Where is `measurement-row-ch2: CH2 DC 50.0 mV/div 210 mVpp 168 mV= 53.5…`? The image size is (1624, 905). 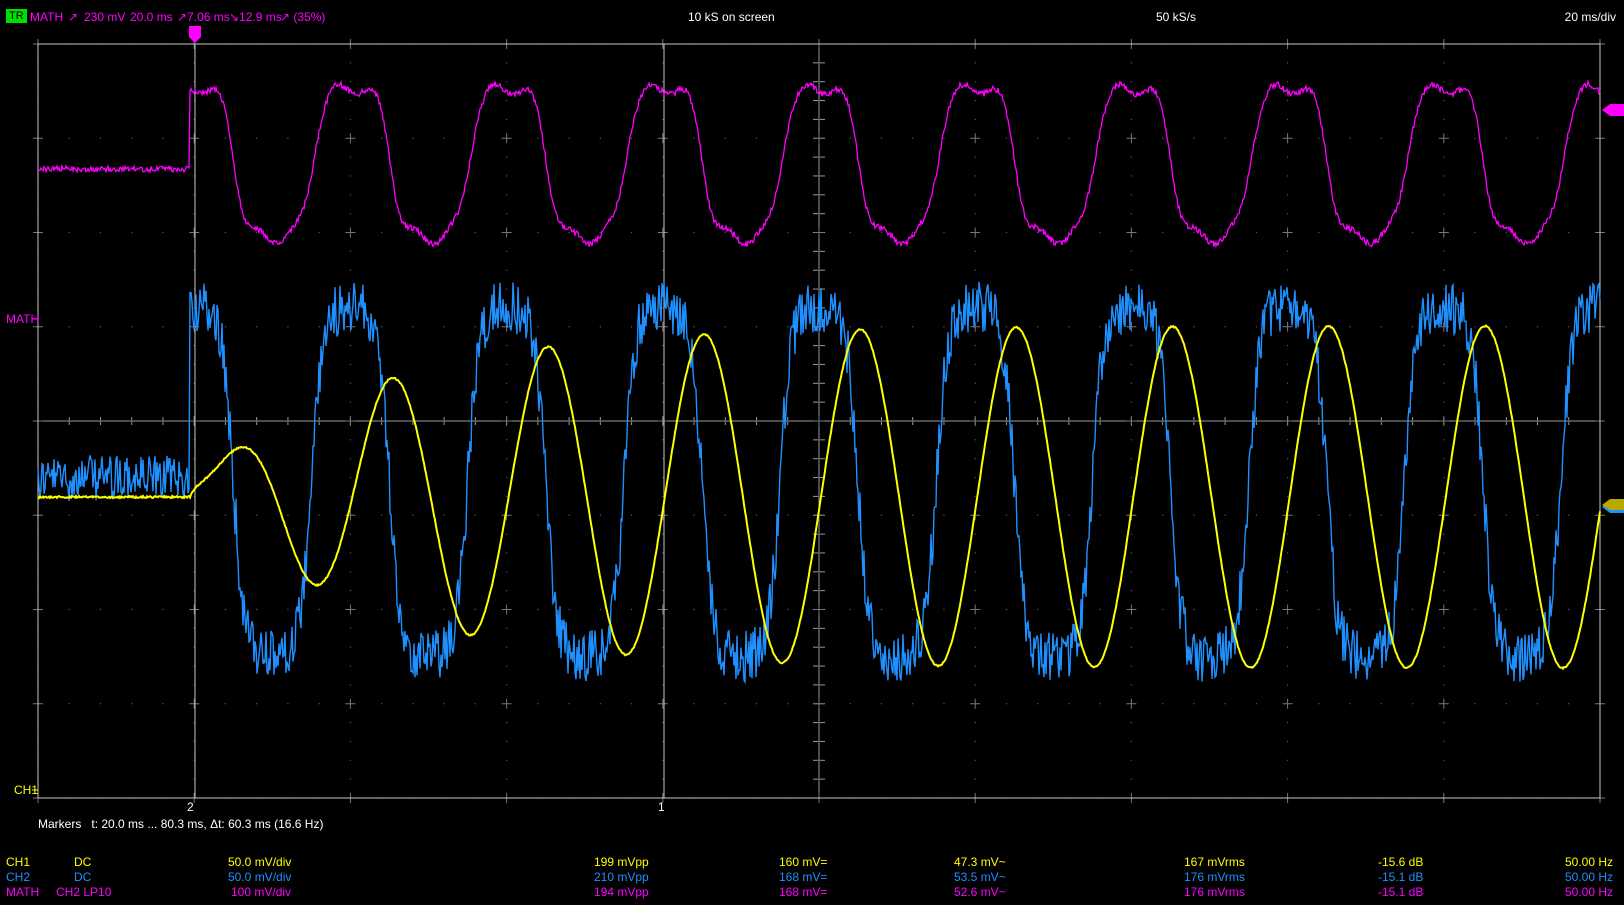 measurement-row-ch2: CH2 DC 50.0 mV/div 210 mVpp 168 mV= 53.5… is located at coordinates (812, 877).